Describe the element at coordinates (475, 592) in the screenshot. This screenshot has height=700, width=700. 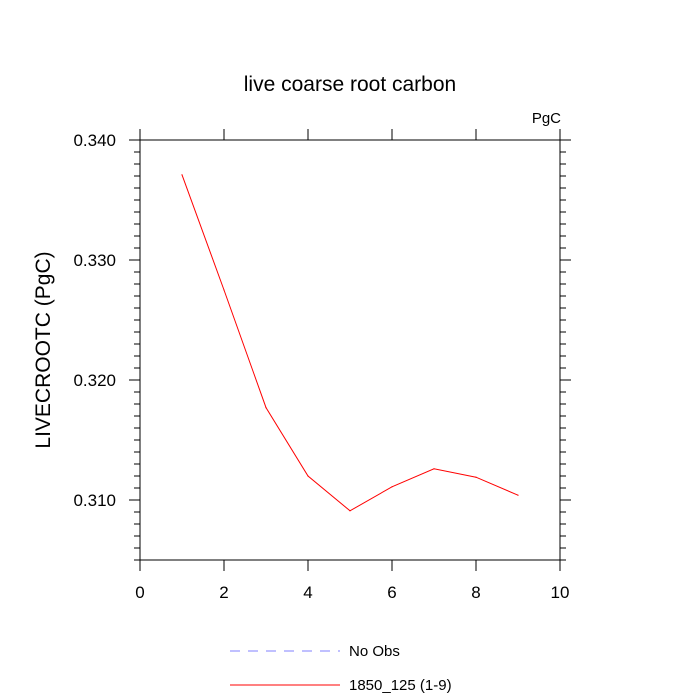
I see `x-tick-label: 8` at that location.